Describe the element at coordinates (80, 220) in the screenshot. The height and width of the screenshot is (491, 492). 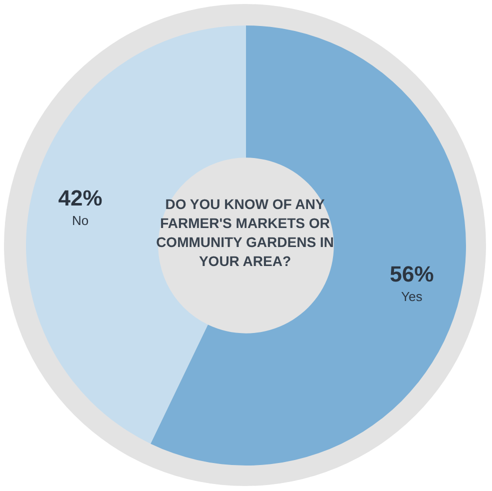
I see `slice-label: No` at that location.